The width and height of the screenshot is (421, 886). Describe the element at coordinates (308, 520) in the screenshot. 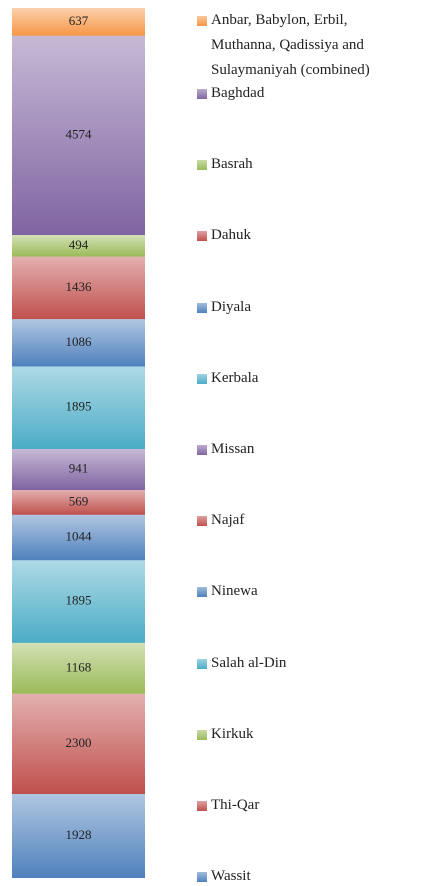

I see `legend-entry: Najaf` at that location.